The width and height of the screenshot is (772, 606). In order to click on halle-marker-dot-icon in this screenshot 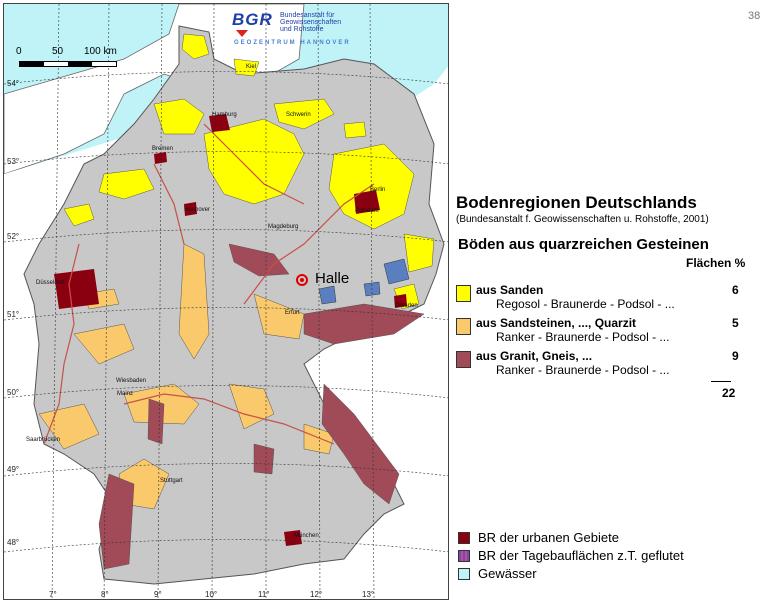, I will do `click(302, 280)`.